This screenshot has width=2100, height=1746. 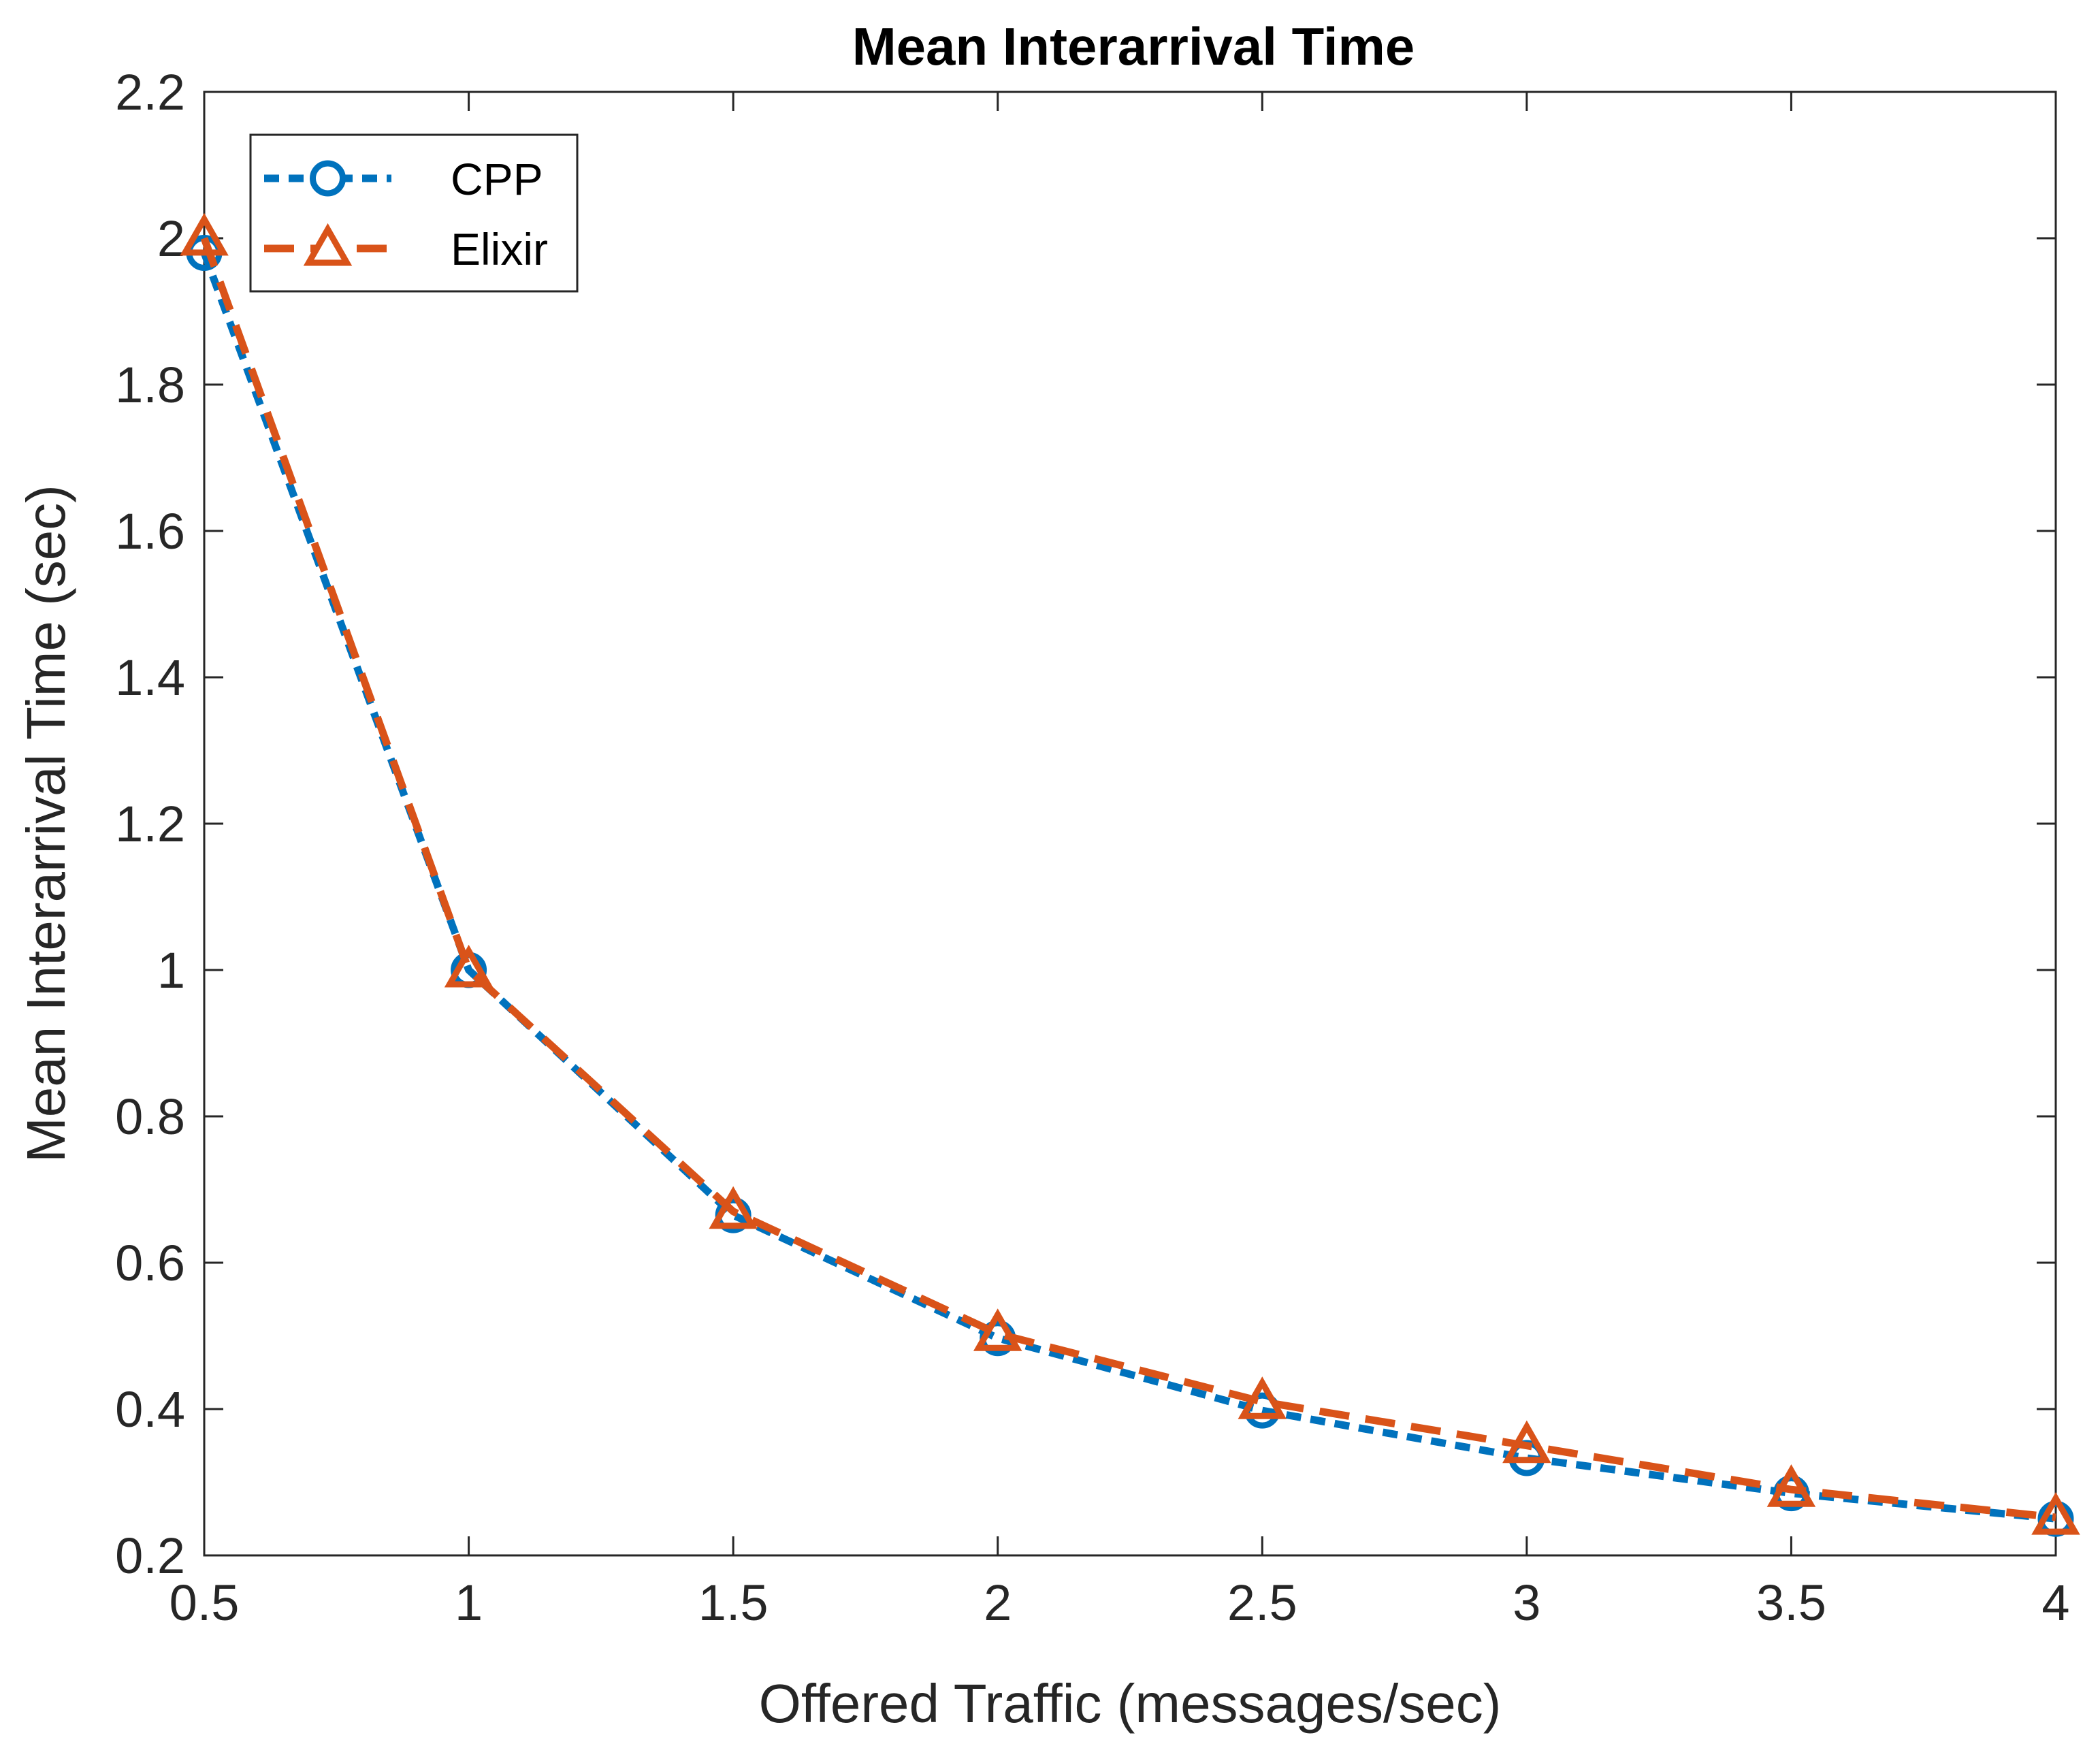 What do you see at coordinates (733, 1603) in the screenshot?
I see `x-tick-label: 1.5` at bounding box center [733, 1603].